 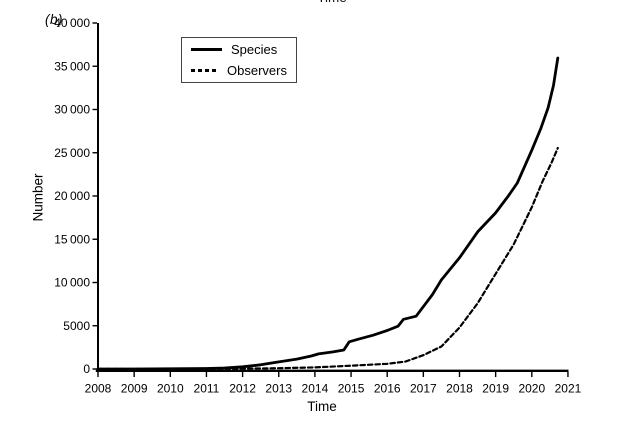 I want to click on x-tick-label: 2015, so click(x=351, y=389).